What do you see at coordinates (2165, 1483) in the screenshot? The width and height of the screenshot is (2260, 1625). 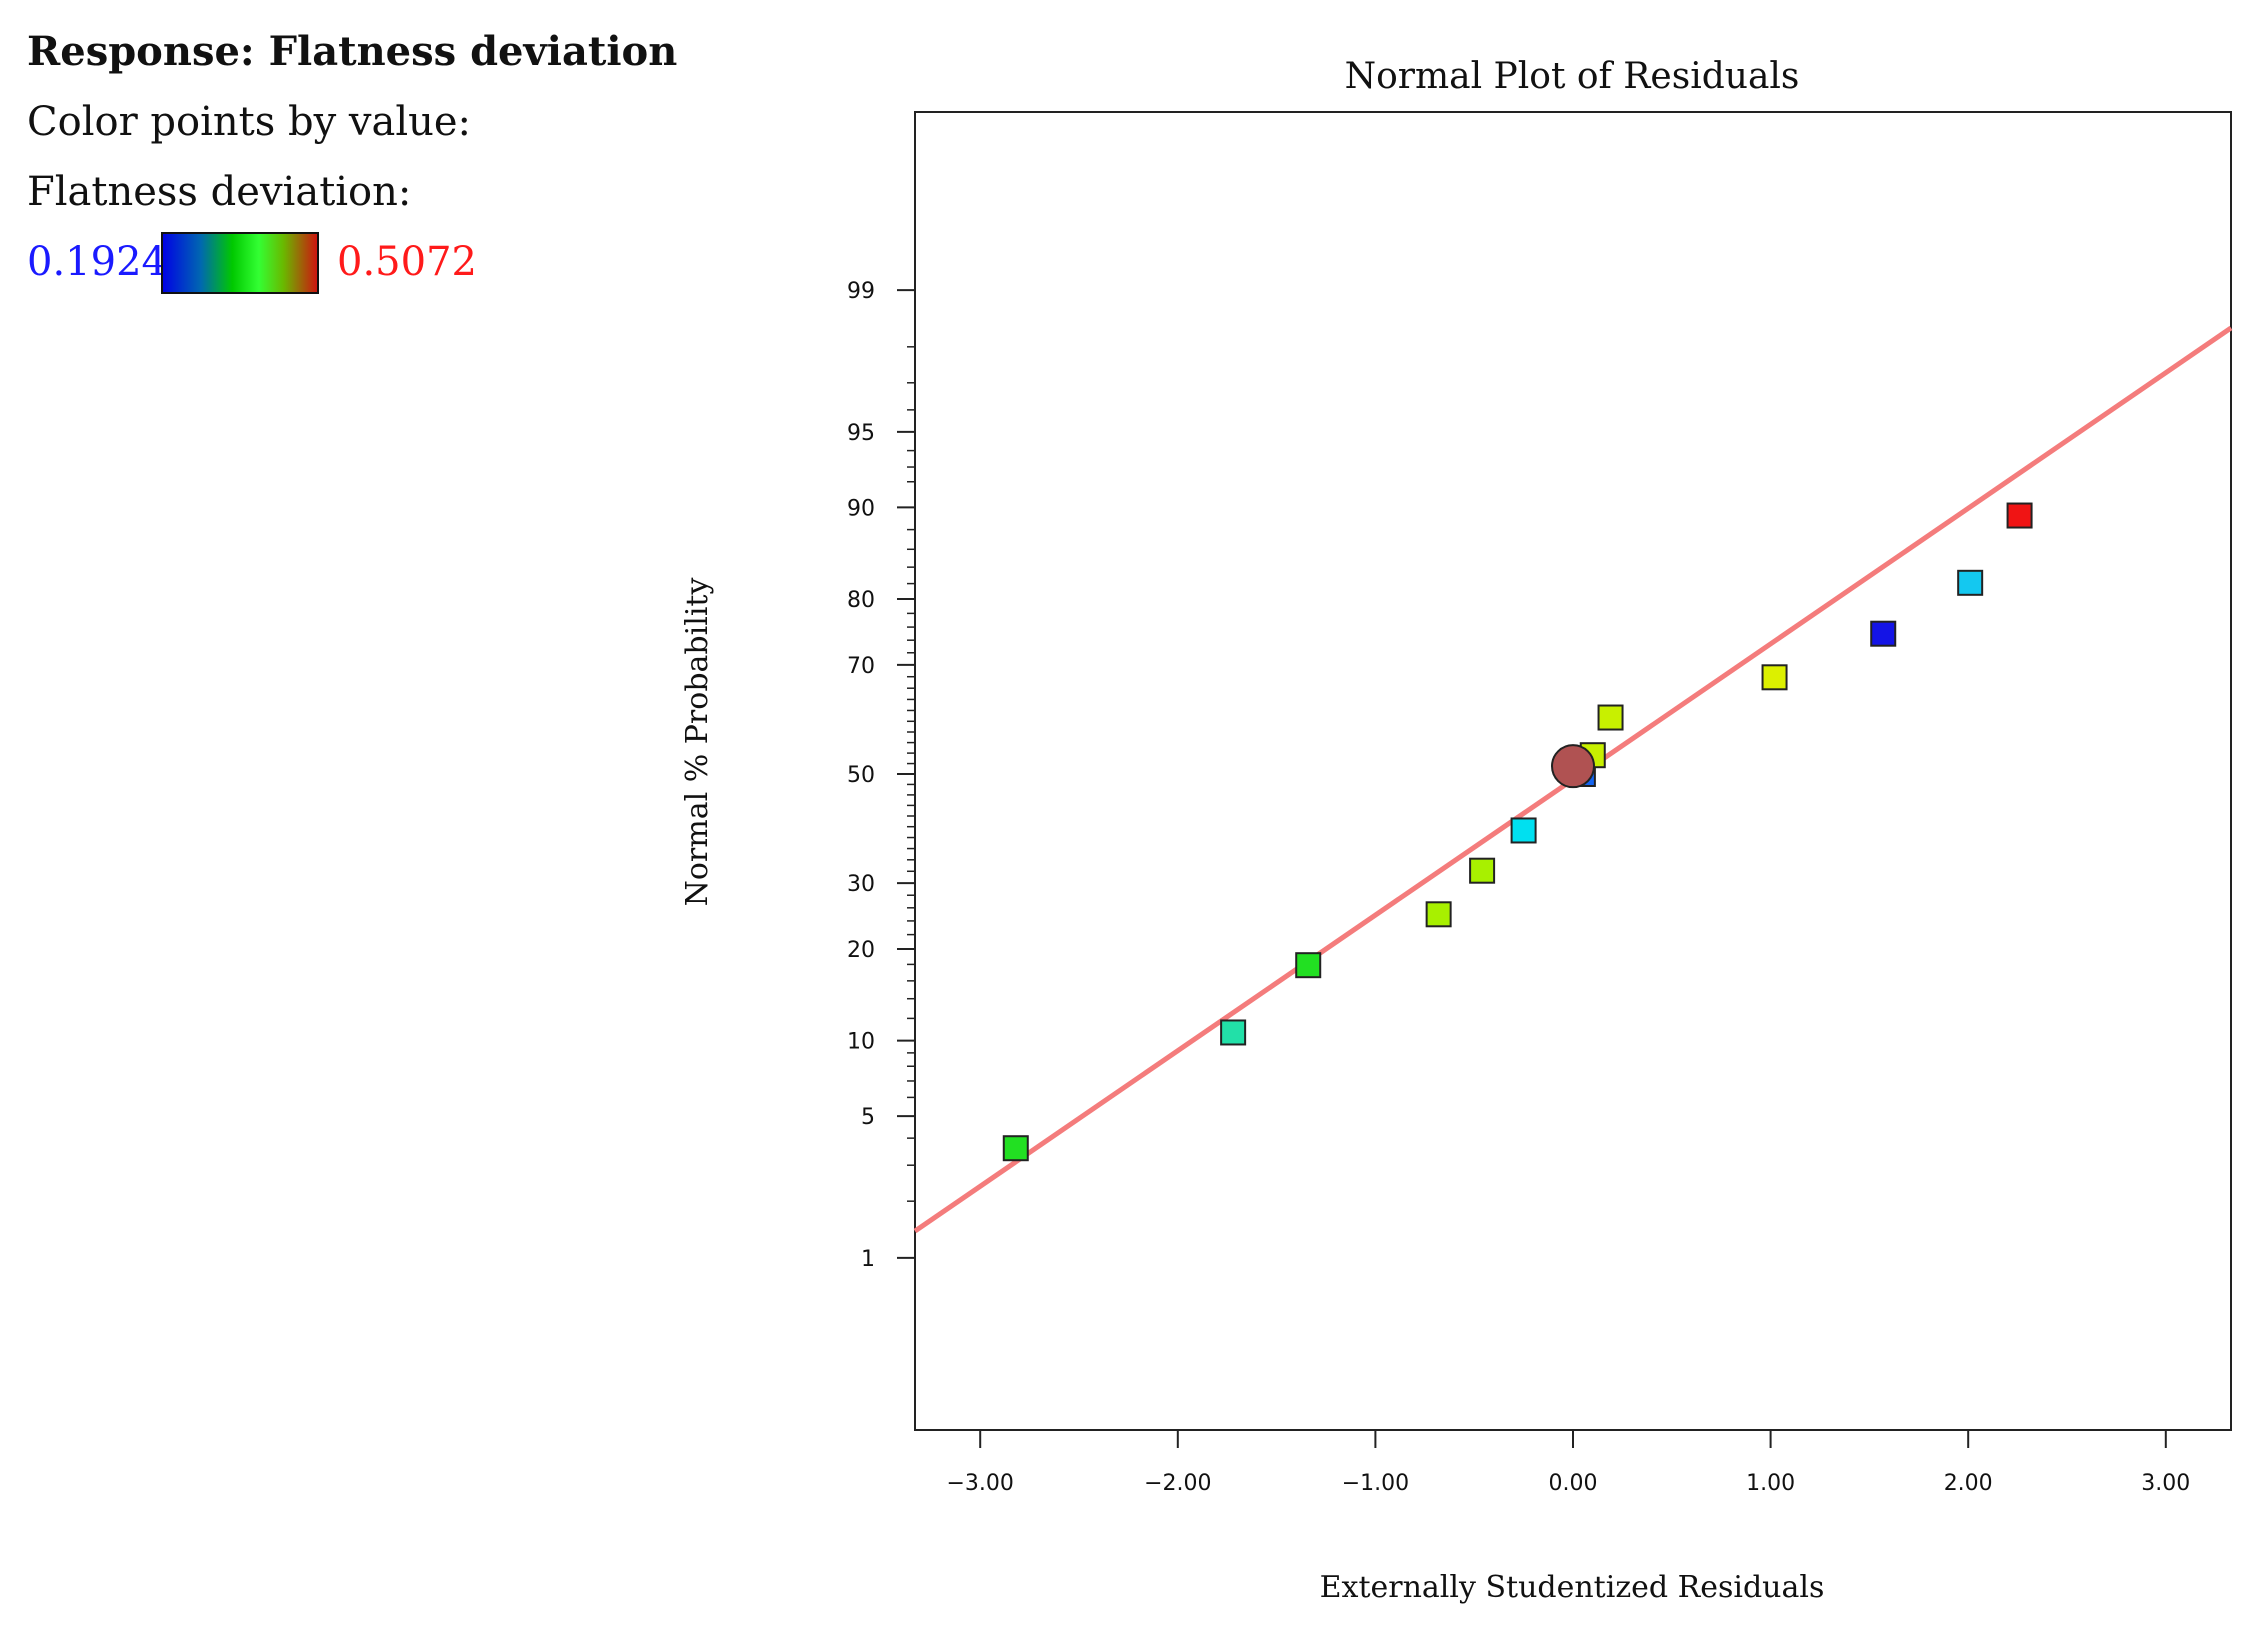 I see `x-tick-label: 3.00` at bounding box center [2165, 1483].